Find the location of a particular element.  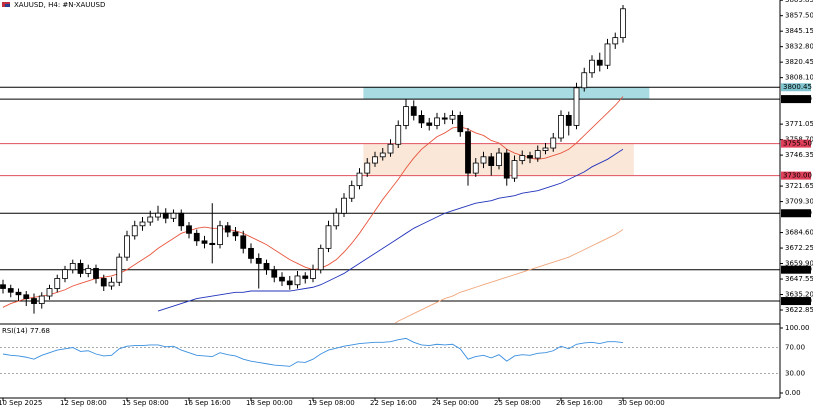

y-tick-label: 3709.30 is located at coordinates (799, 202).